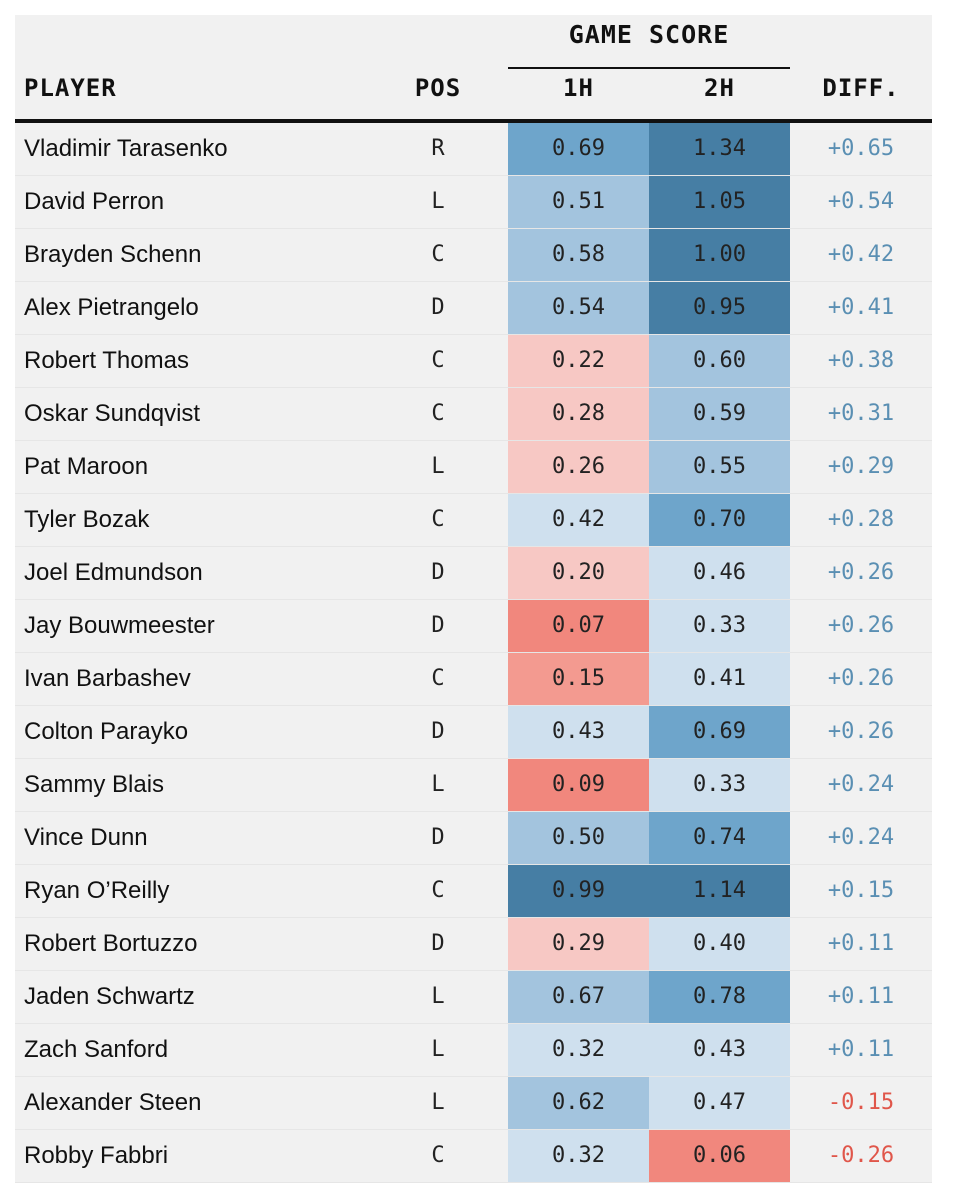  What do you see at coordinates (111, 943) in the screenshot?
I see `player-name: Robert Bortuzzo` at bounding box center [111, 943].